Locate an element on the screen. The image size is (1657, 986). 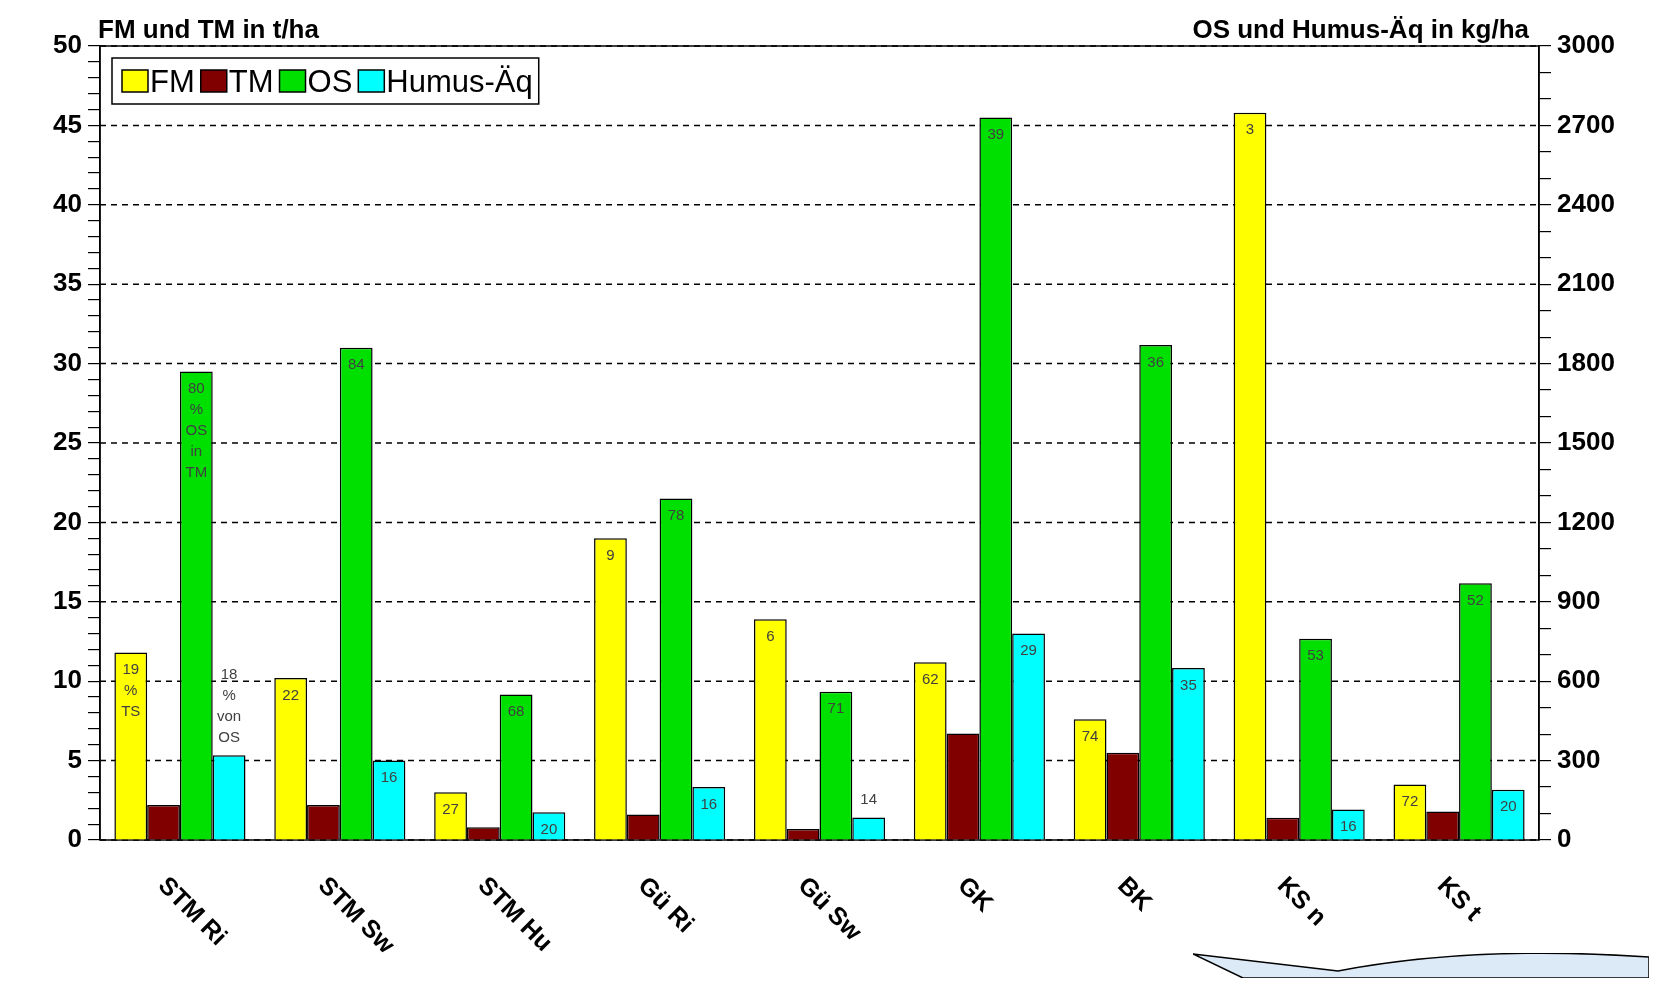
y-tick-label: 50 is located at coordinates (67, 44).